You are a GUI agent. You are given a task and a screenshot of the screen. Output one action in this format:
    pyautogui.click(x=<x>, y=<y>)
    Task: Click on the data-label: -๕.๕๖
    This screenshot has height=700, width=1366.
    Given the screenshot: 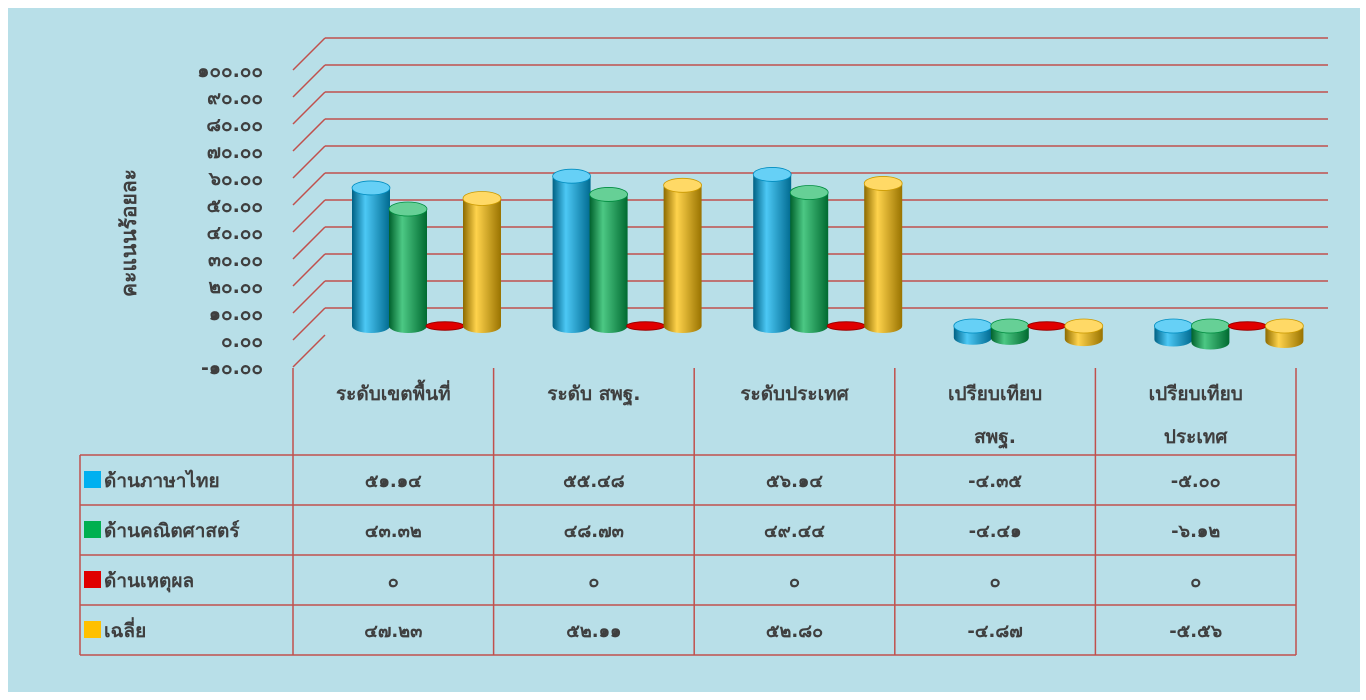 What is the action you would take?
    pyautogui.click(x=1195, y=631)
    